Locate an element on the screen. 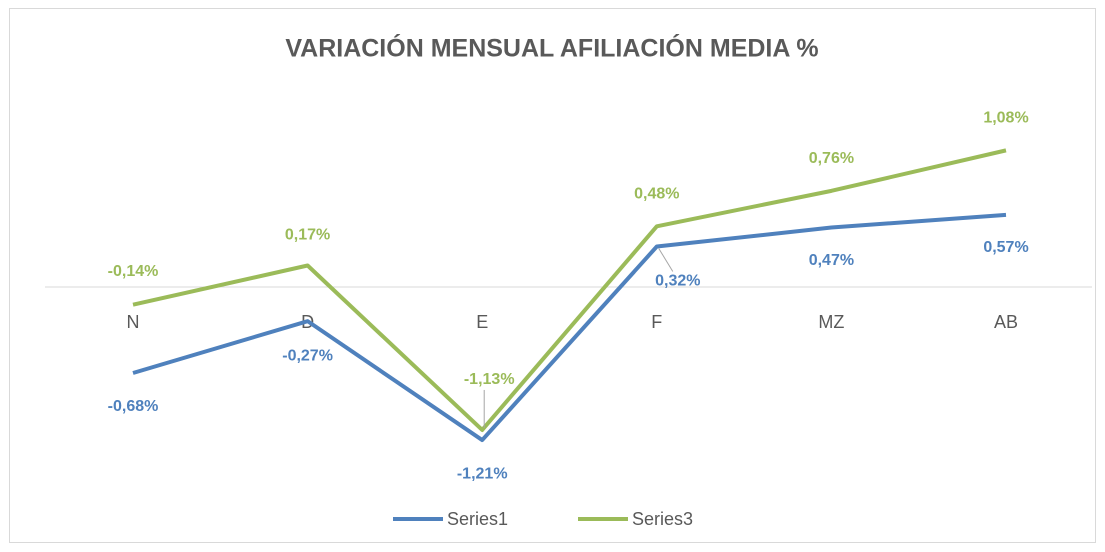  data-label: 0,47% is located at coordinates (831, 260).